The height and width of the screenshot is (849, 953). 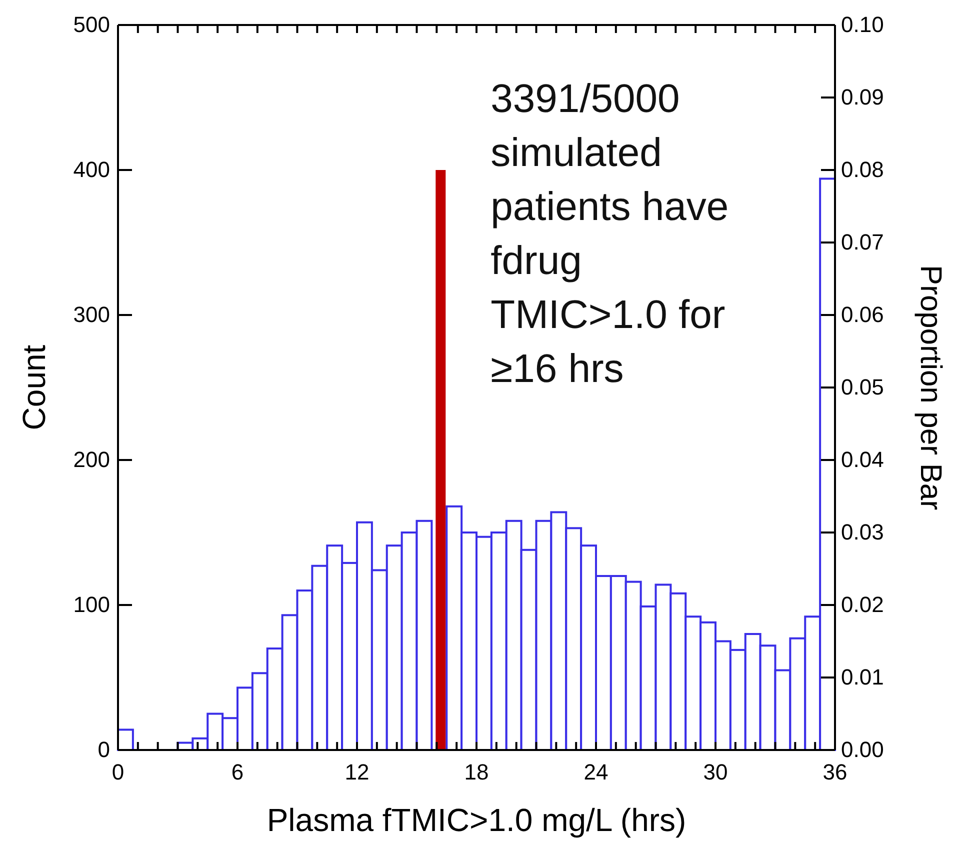 I want to click on y-tick-label: 100, so click(x=91, y=605).